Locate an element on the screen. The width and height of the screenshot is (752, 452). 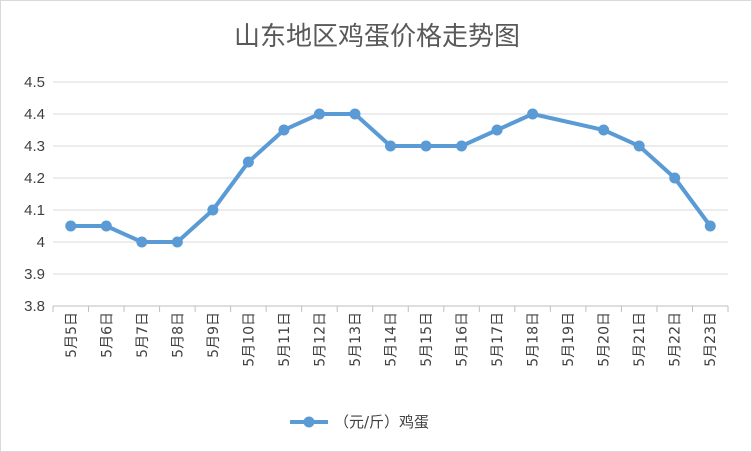
y-tick-label: 3.8 is located at coordinates (34, 306).